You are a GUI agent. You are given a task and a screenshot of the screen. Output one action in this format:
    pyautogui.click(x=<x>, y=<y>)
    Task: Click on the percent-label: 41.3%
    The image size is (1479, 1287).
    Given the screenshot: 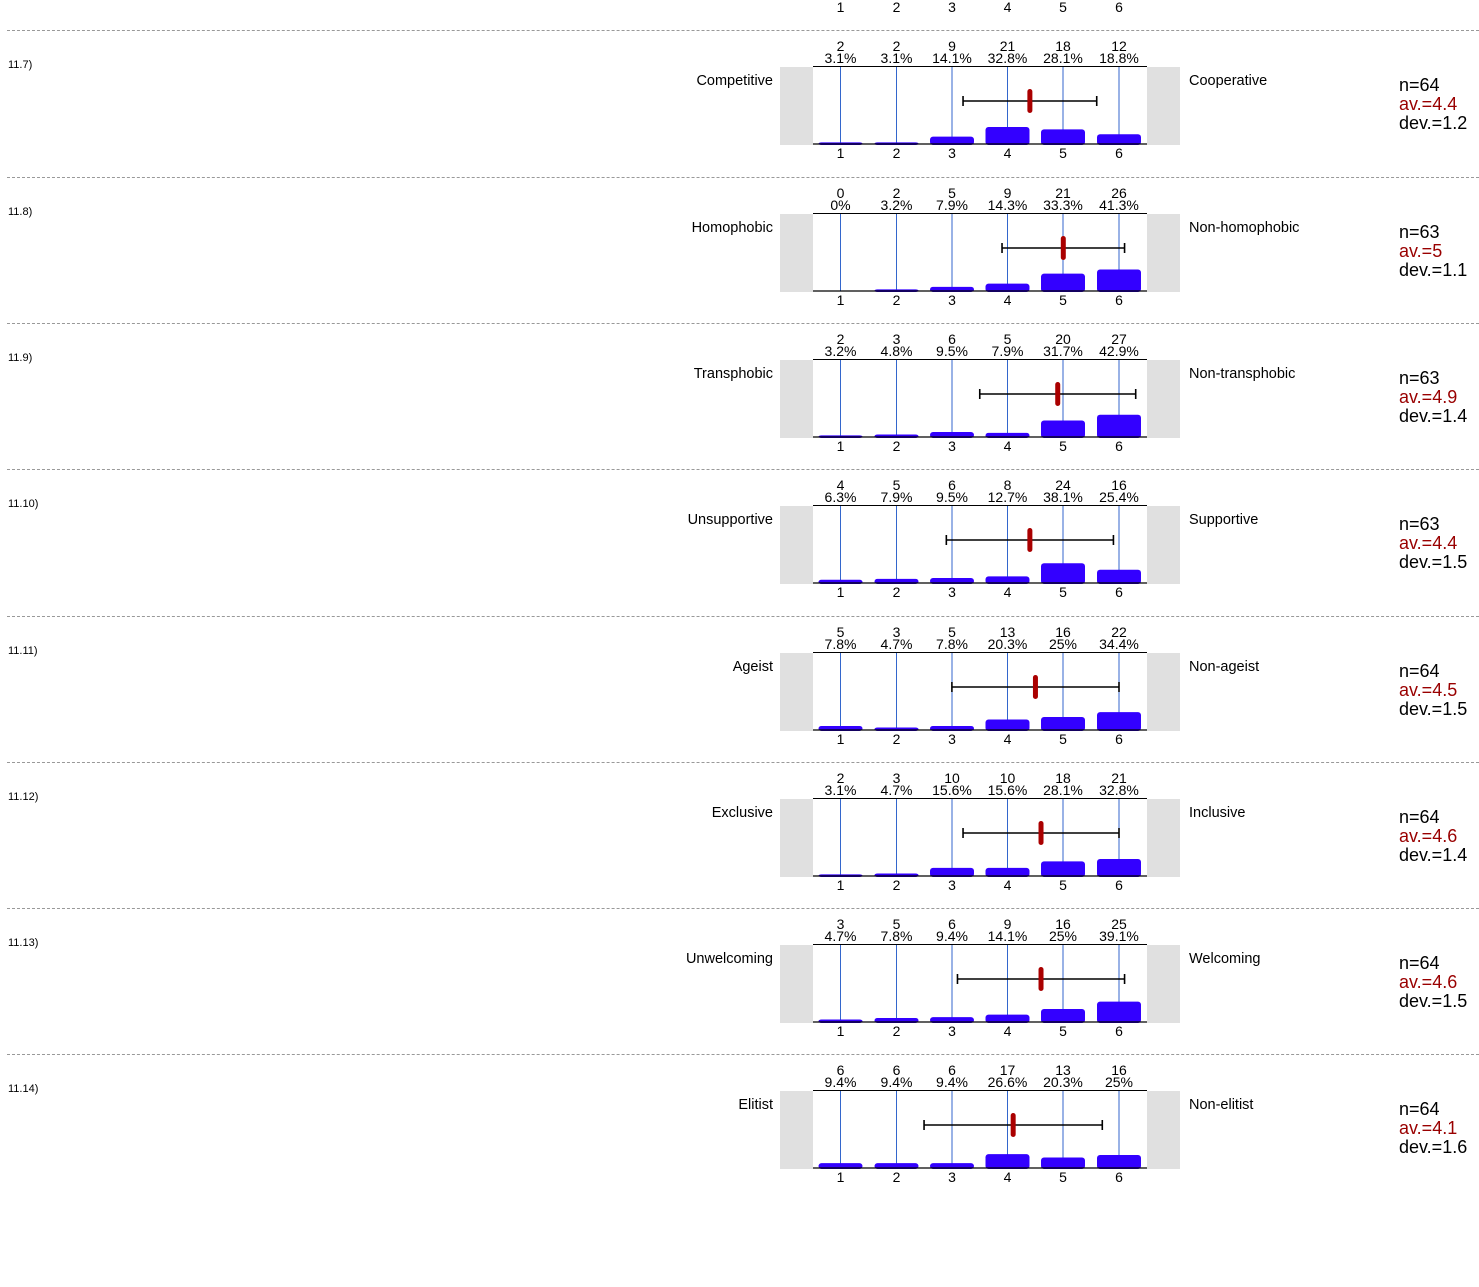 What is the action you would take?
    pyautogui.click(x=1119, y=204)
    